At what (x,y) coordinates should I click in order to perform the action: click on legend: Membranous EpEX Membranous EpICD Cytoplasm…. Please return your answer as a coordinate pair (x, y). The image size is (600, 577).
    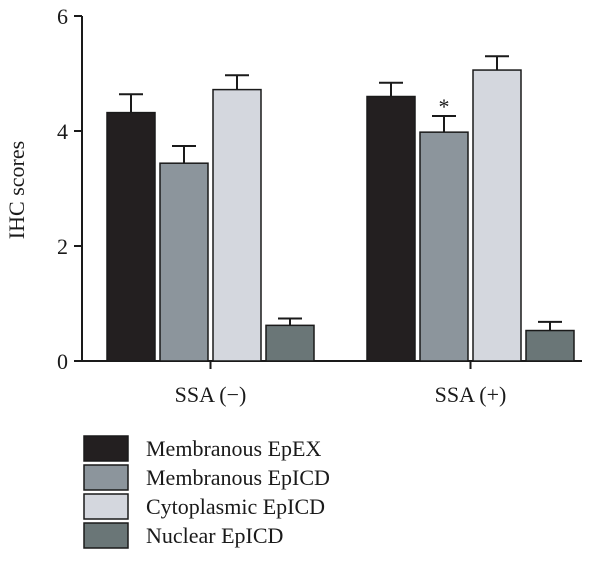
    Looking at the image, I should click on (206, 492).